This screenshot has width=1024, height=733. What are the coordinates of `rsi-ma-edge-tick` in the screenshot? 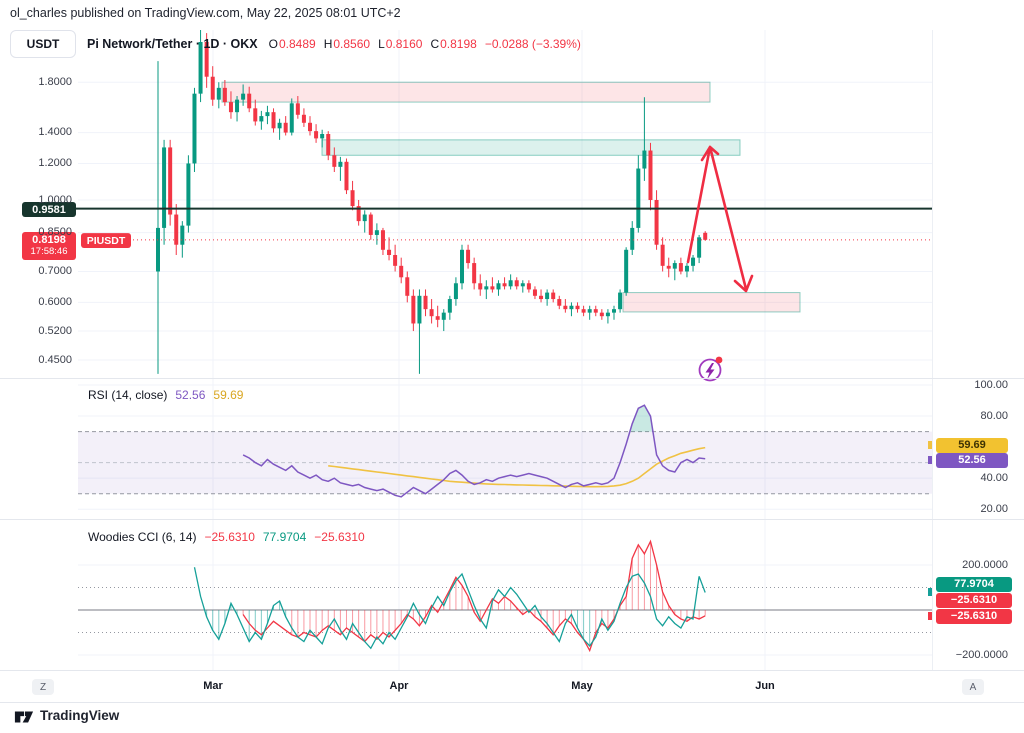 It's located at (930, 445).